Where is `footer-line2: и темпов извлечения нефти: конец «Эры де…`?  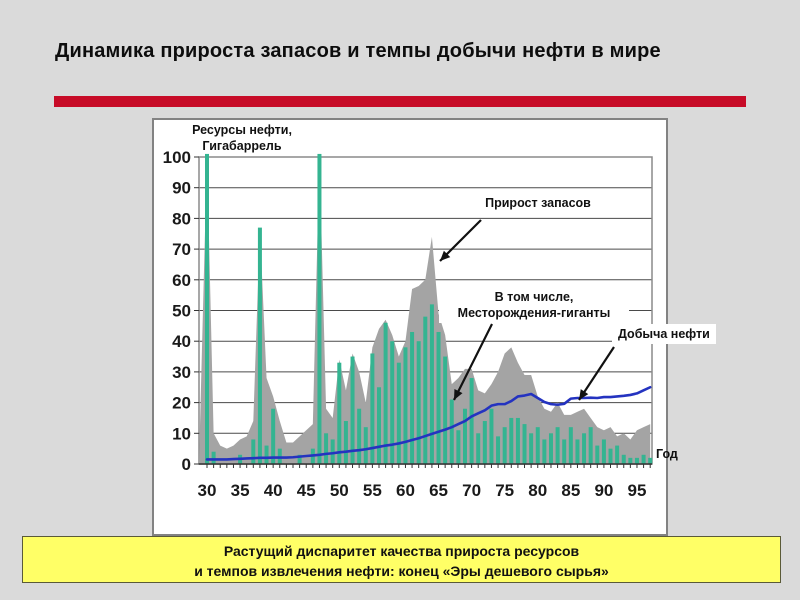
footer-line2: и темпов извлечения нефти: конец «Эры де… is located at coordinates (401, 571).